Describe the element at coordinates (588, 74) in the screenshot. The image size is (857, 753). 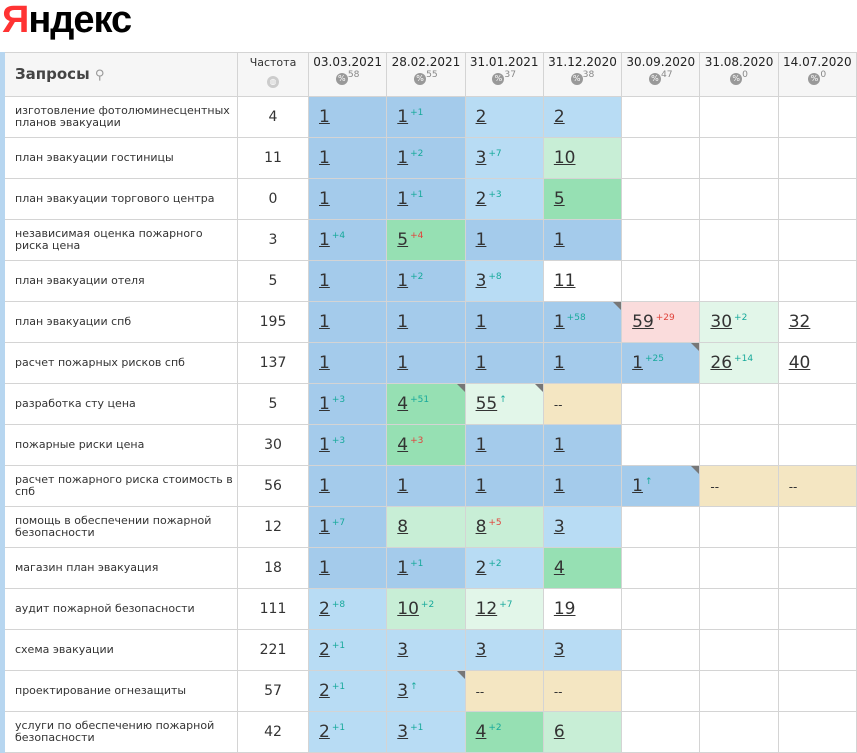
I see `percent: 38` at that location.